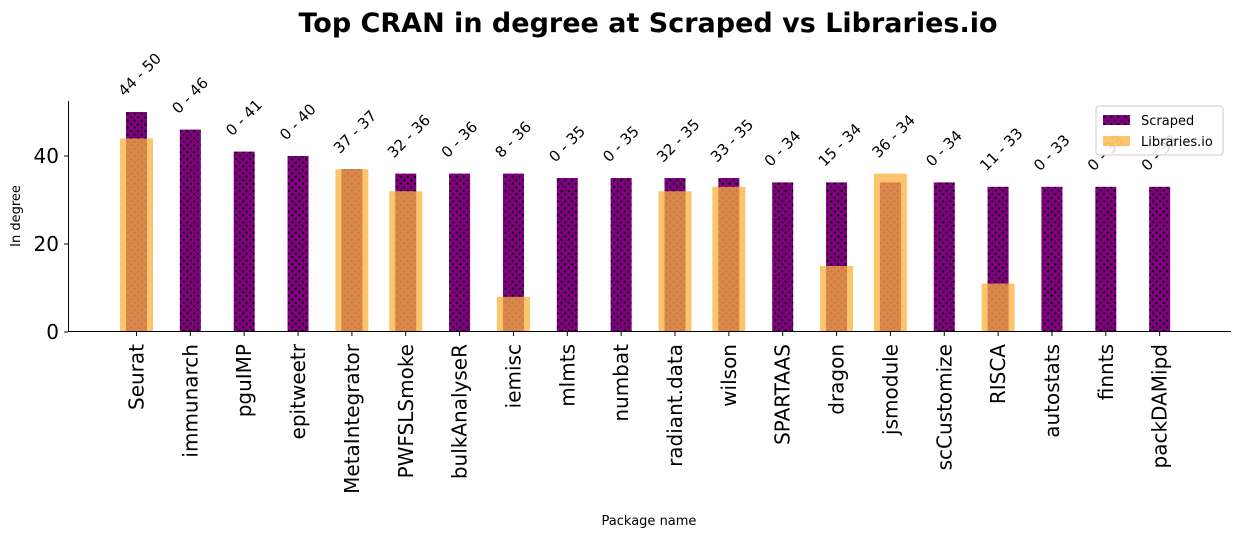 This screenshot has height=538, width=1240. Describe the element at coordinates (1001, 149) in the screenshot. I see `data-label: 11 - 33` at that location.